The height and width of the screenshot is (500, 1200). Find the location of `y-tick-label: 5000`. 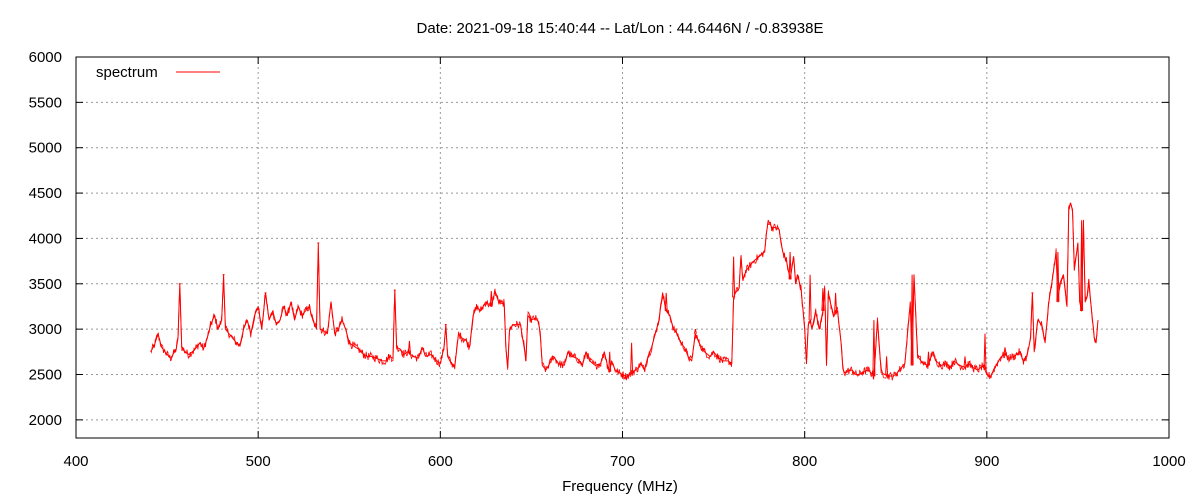

y-tick-label: 5000 is located at coordinates (45, 148).